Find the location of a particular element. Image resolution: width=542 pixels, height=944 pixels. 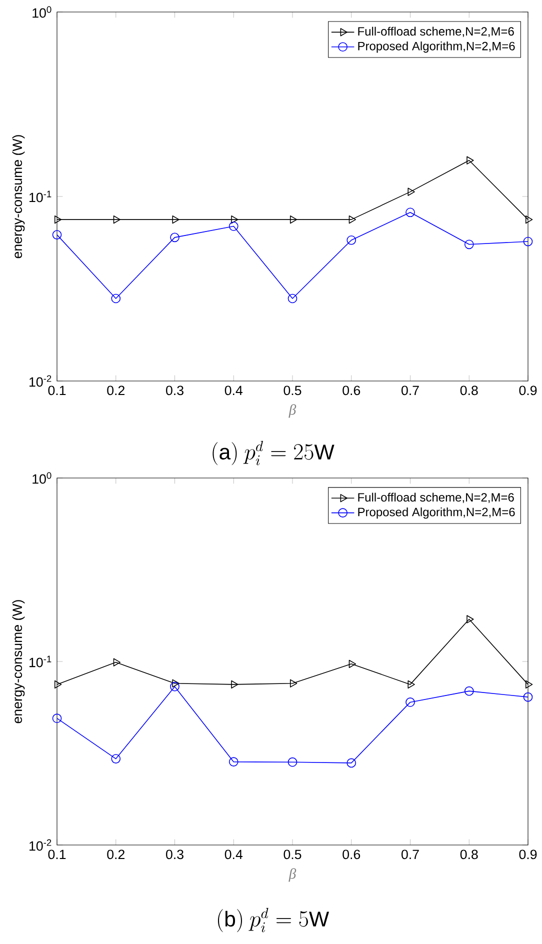

text: $\mathrm{(a)}\ p_i^d = 25\mathrm{W}$ is located at coordinates (273, 453).